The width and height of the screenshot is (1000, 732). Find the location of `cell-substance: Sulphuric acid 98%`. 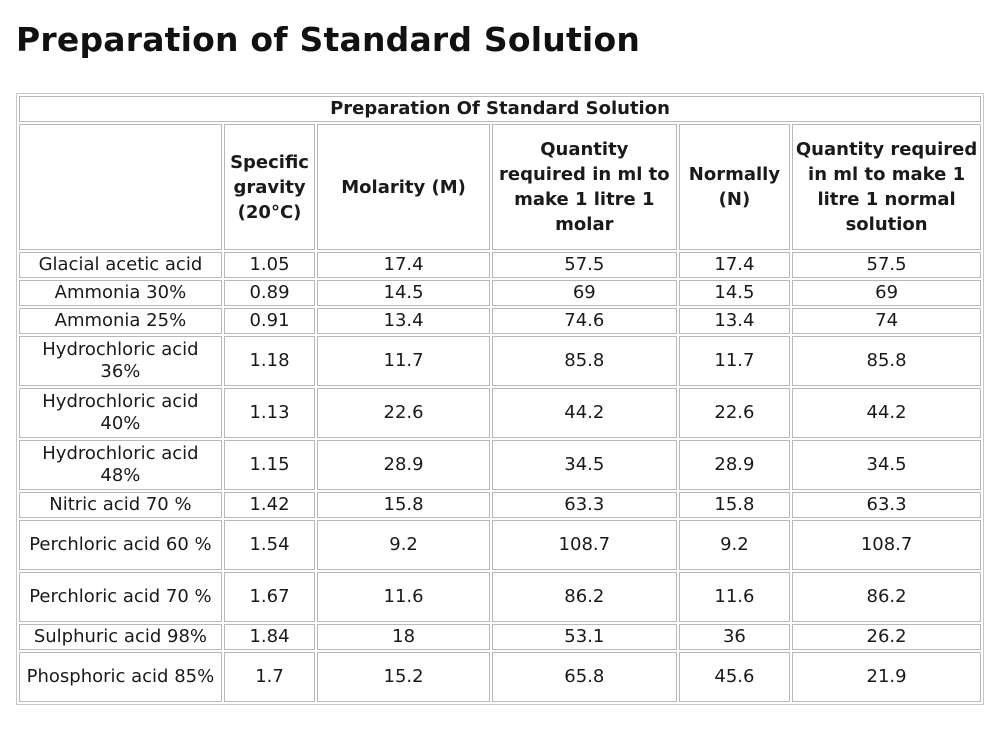

cell-substance: Sulphuric acid 98% is located at coordinates (120, 637).